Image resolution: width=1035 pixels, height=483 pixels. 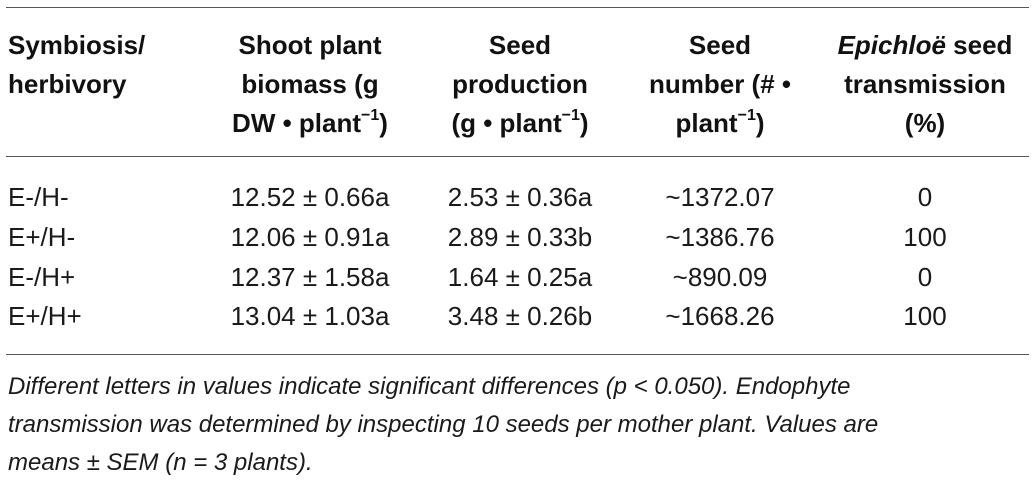 I want to click on cell-seed-production: 3.48 ± 0.26b, so click(x=520, y=316).